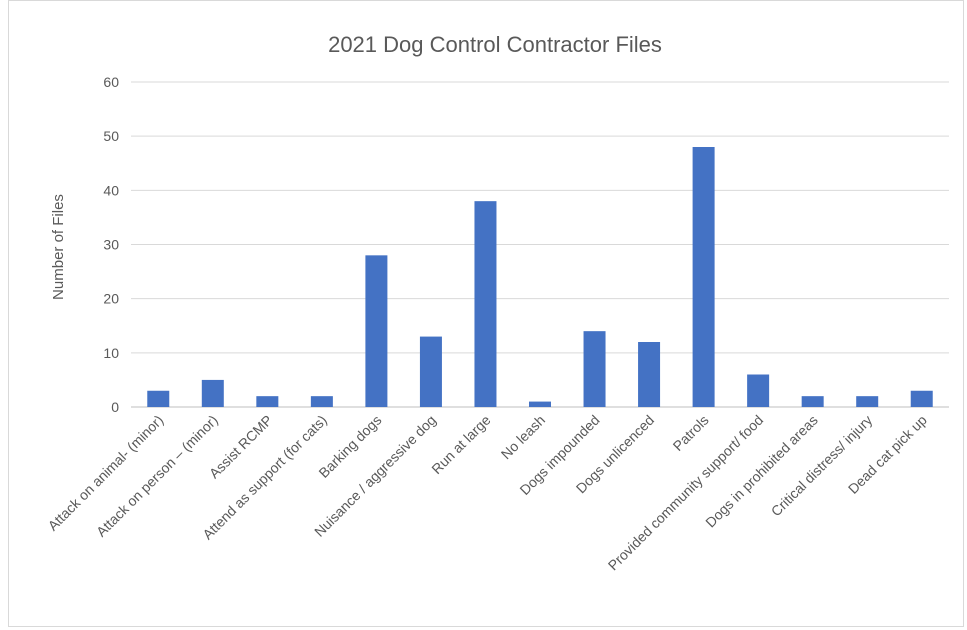 The width and height of the screenshot is (967, 630). I want to click on x-tick-label: No leash, so click(523, 437).